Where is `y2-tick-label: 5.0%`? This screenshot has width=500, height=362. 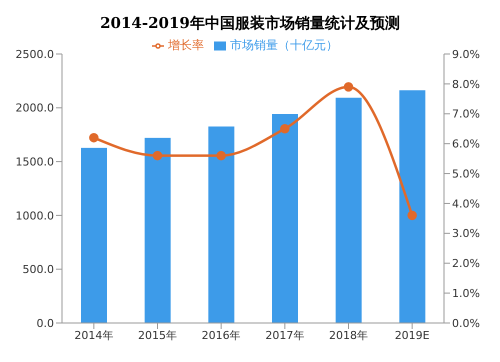
y2-tick-label: 5.0% is located at coordinates (466, 173).